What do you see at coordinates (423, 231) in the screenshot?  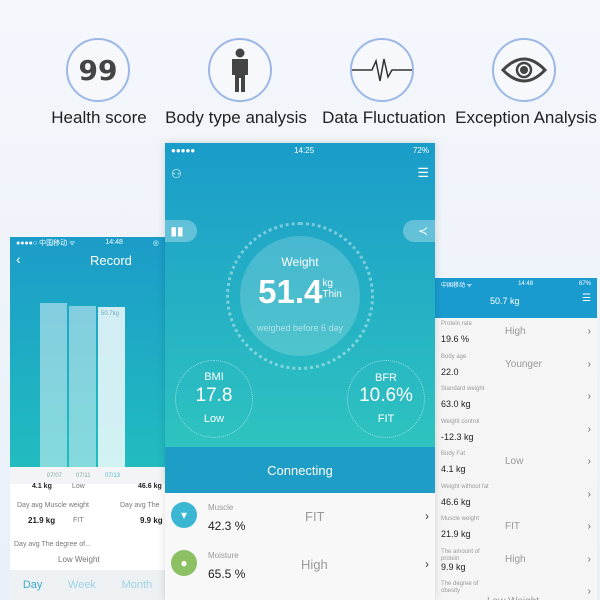 I see `share-icon: ≺` at bounding box center [423, 231].